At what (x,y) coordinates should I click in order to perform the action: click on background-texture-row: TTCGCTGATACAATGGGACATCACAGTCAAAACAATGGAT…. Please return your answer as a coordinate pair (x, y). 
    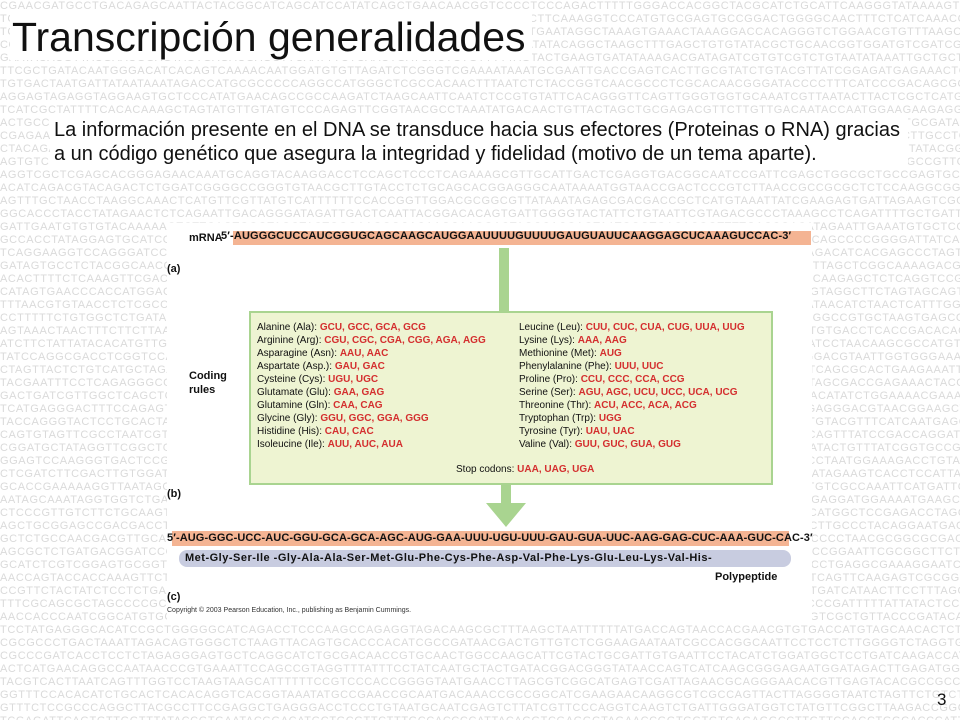
    Looking at the image, I should click on (480, 71).